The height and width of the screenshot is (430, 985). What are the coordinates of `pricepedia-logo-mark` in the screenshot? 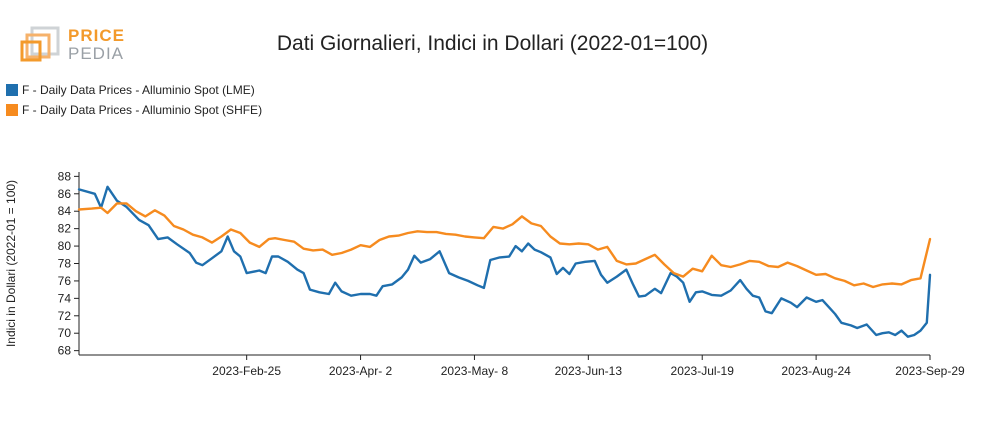 It's located at (40, 44).